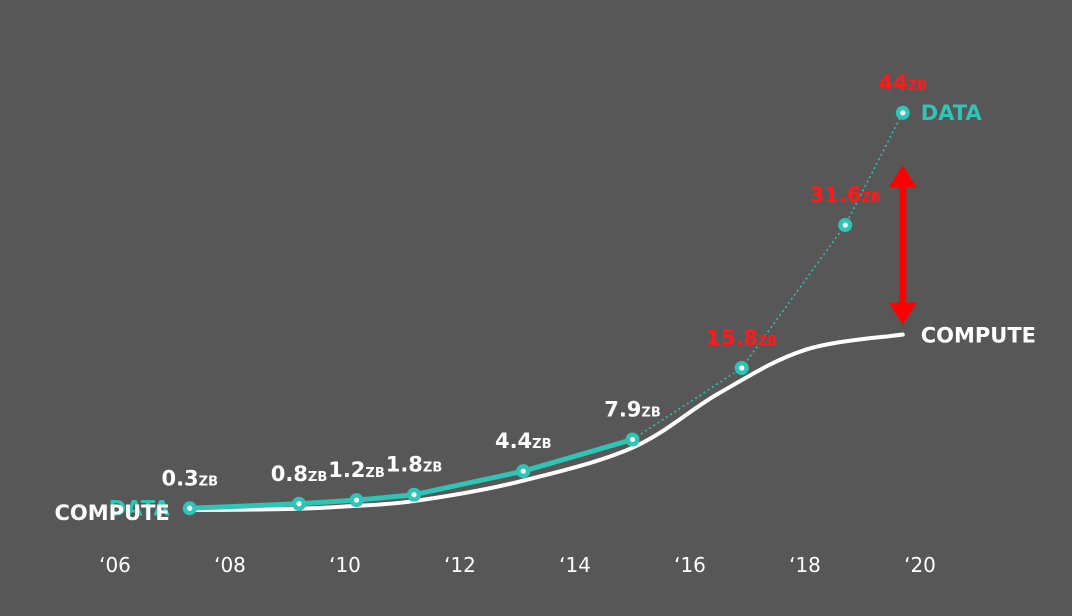  Describe the element at coordinates (690, 565) in the screenshot. I see `x-tick-label: ‘16` at that location.